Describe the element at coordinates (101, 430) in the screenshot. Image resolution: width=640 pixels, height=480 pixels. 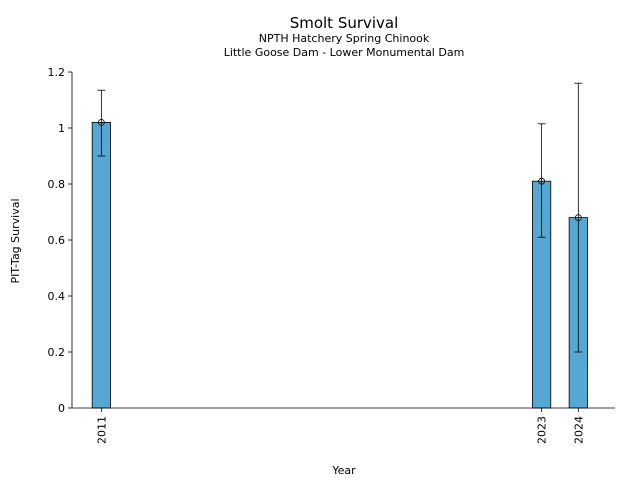
I see `x-tick-label: 2011` at that location.